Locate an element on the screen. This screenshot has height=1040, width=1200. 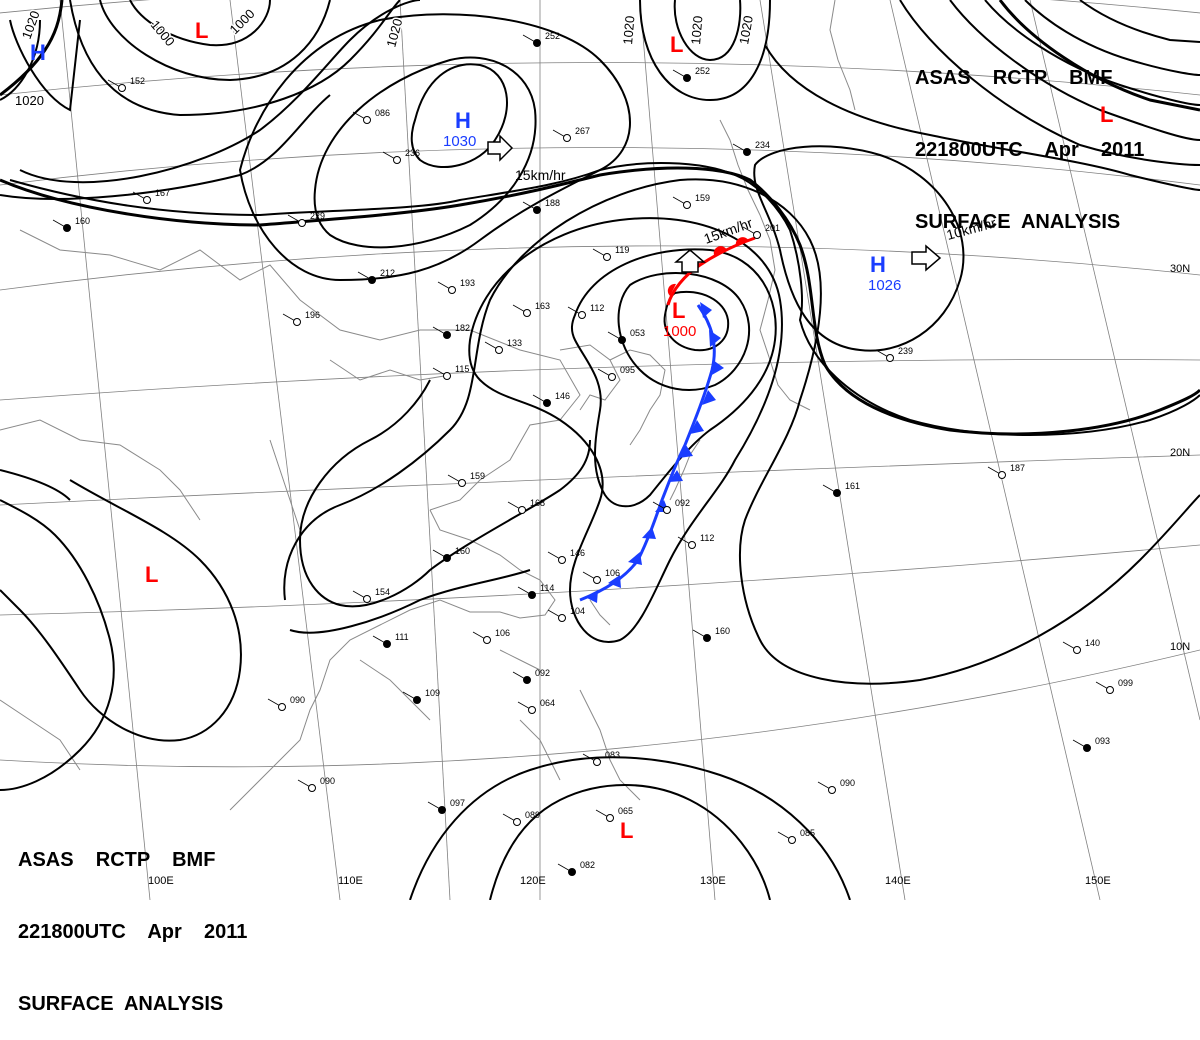
station-pressure: 133 is located at coordinates (514, 343).